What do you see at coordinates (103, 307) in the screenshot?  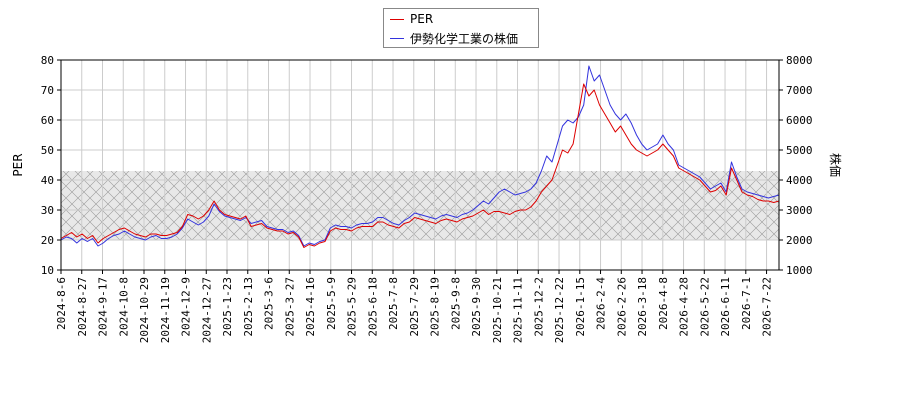 I see `x-tick-label: 2024-9-17` at bounding box center [103, 307].